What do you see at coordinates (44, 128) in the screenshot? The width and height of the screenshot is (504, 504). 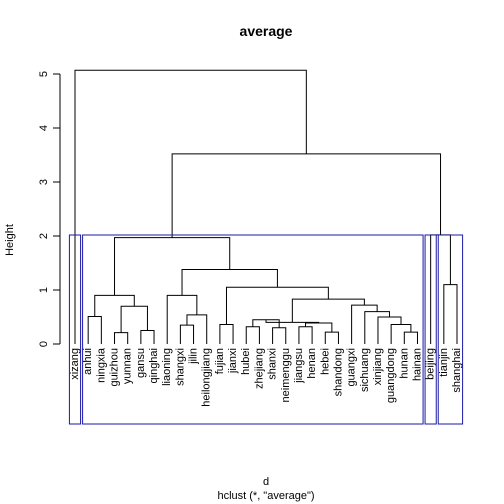 I see `y-tick-label: 4` at bounding box center [44, 128].